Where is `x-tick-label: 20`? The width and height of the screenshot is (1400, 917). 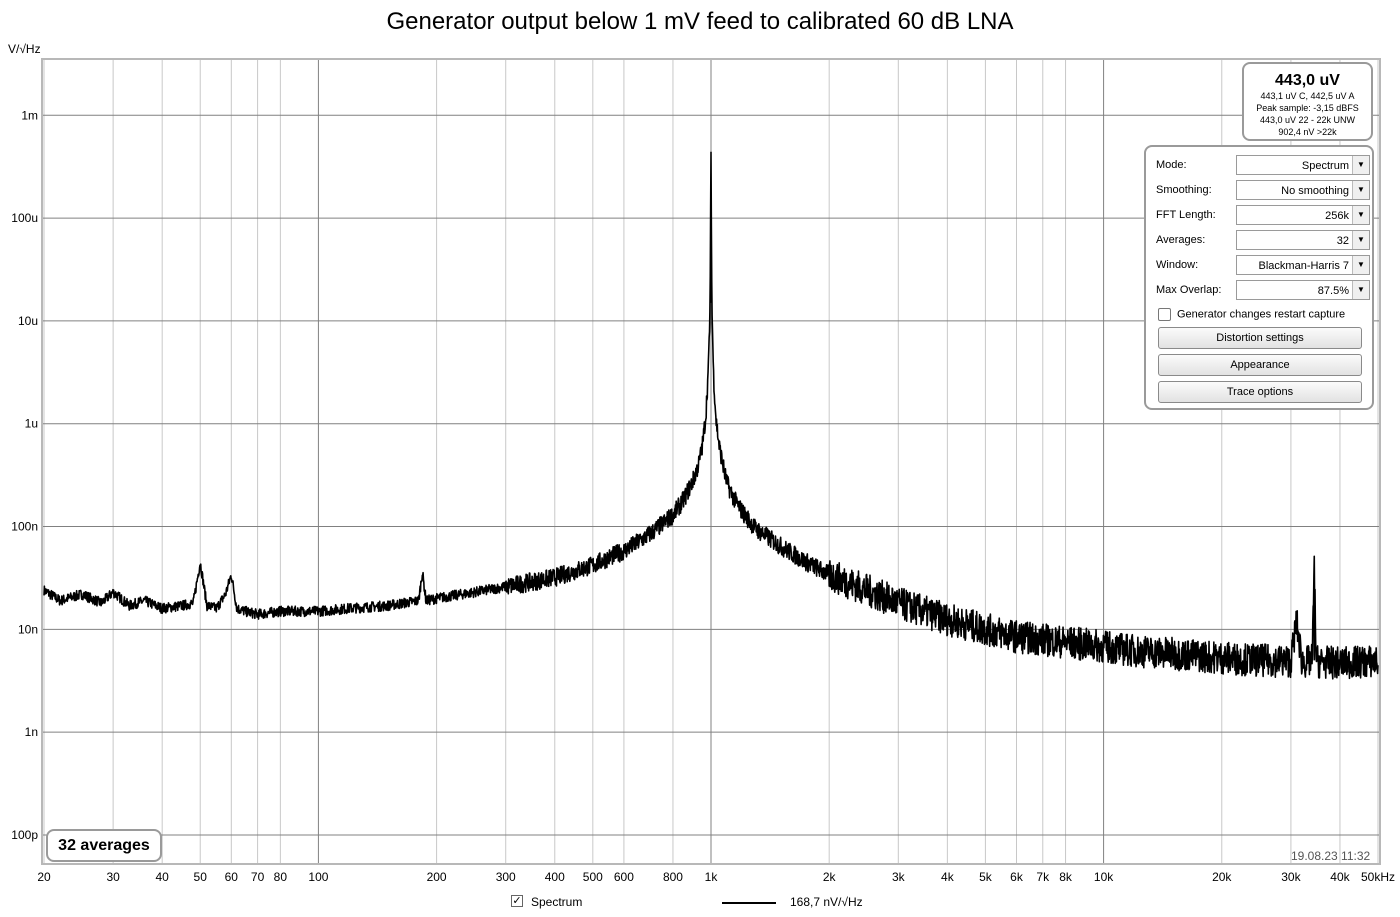
x-tick-label: 20 is located at coordinates (44, 877).